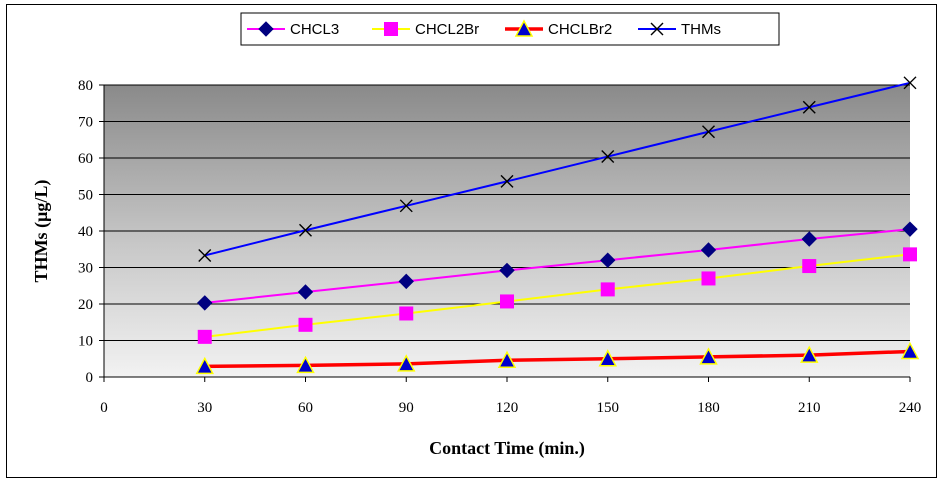 This screenshot has width=945, height=484. I want to click on y-tick-label: 40, so click(85, 232).